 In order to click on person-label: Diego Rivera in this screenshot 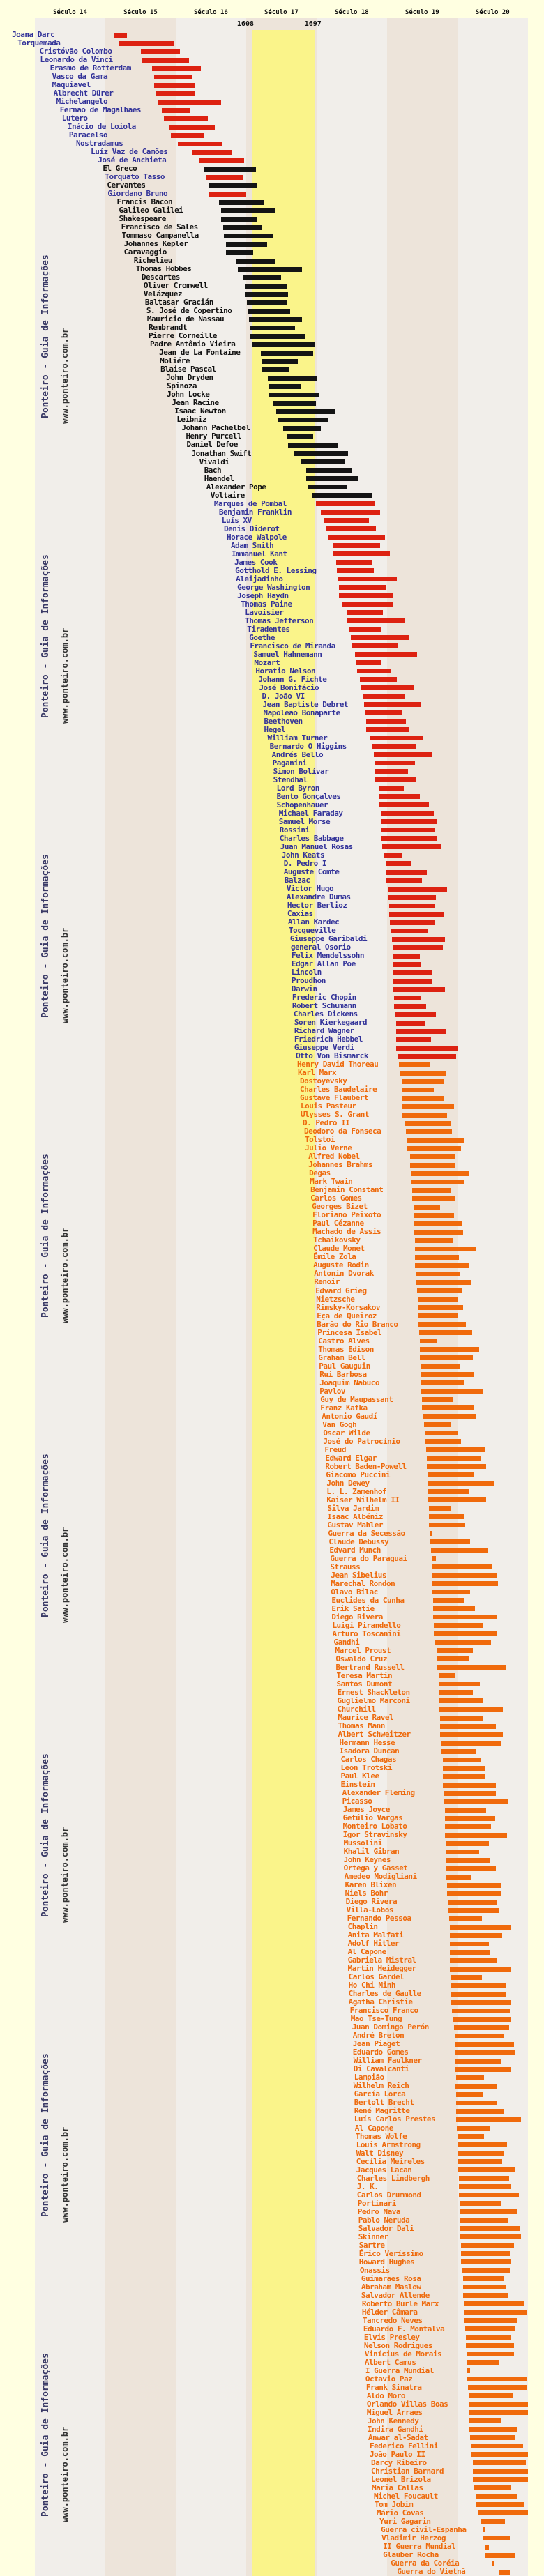, I will do `click(357, 1617)`.